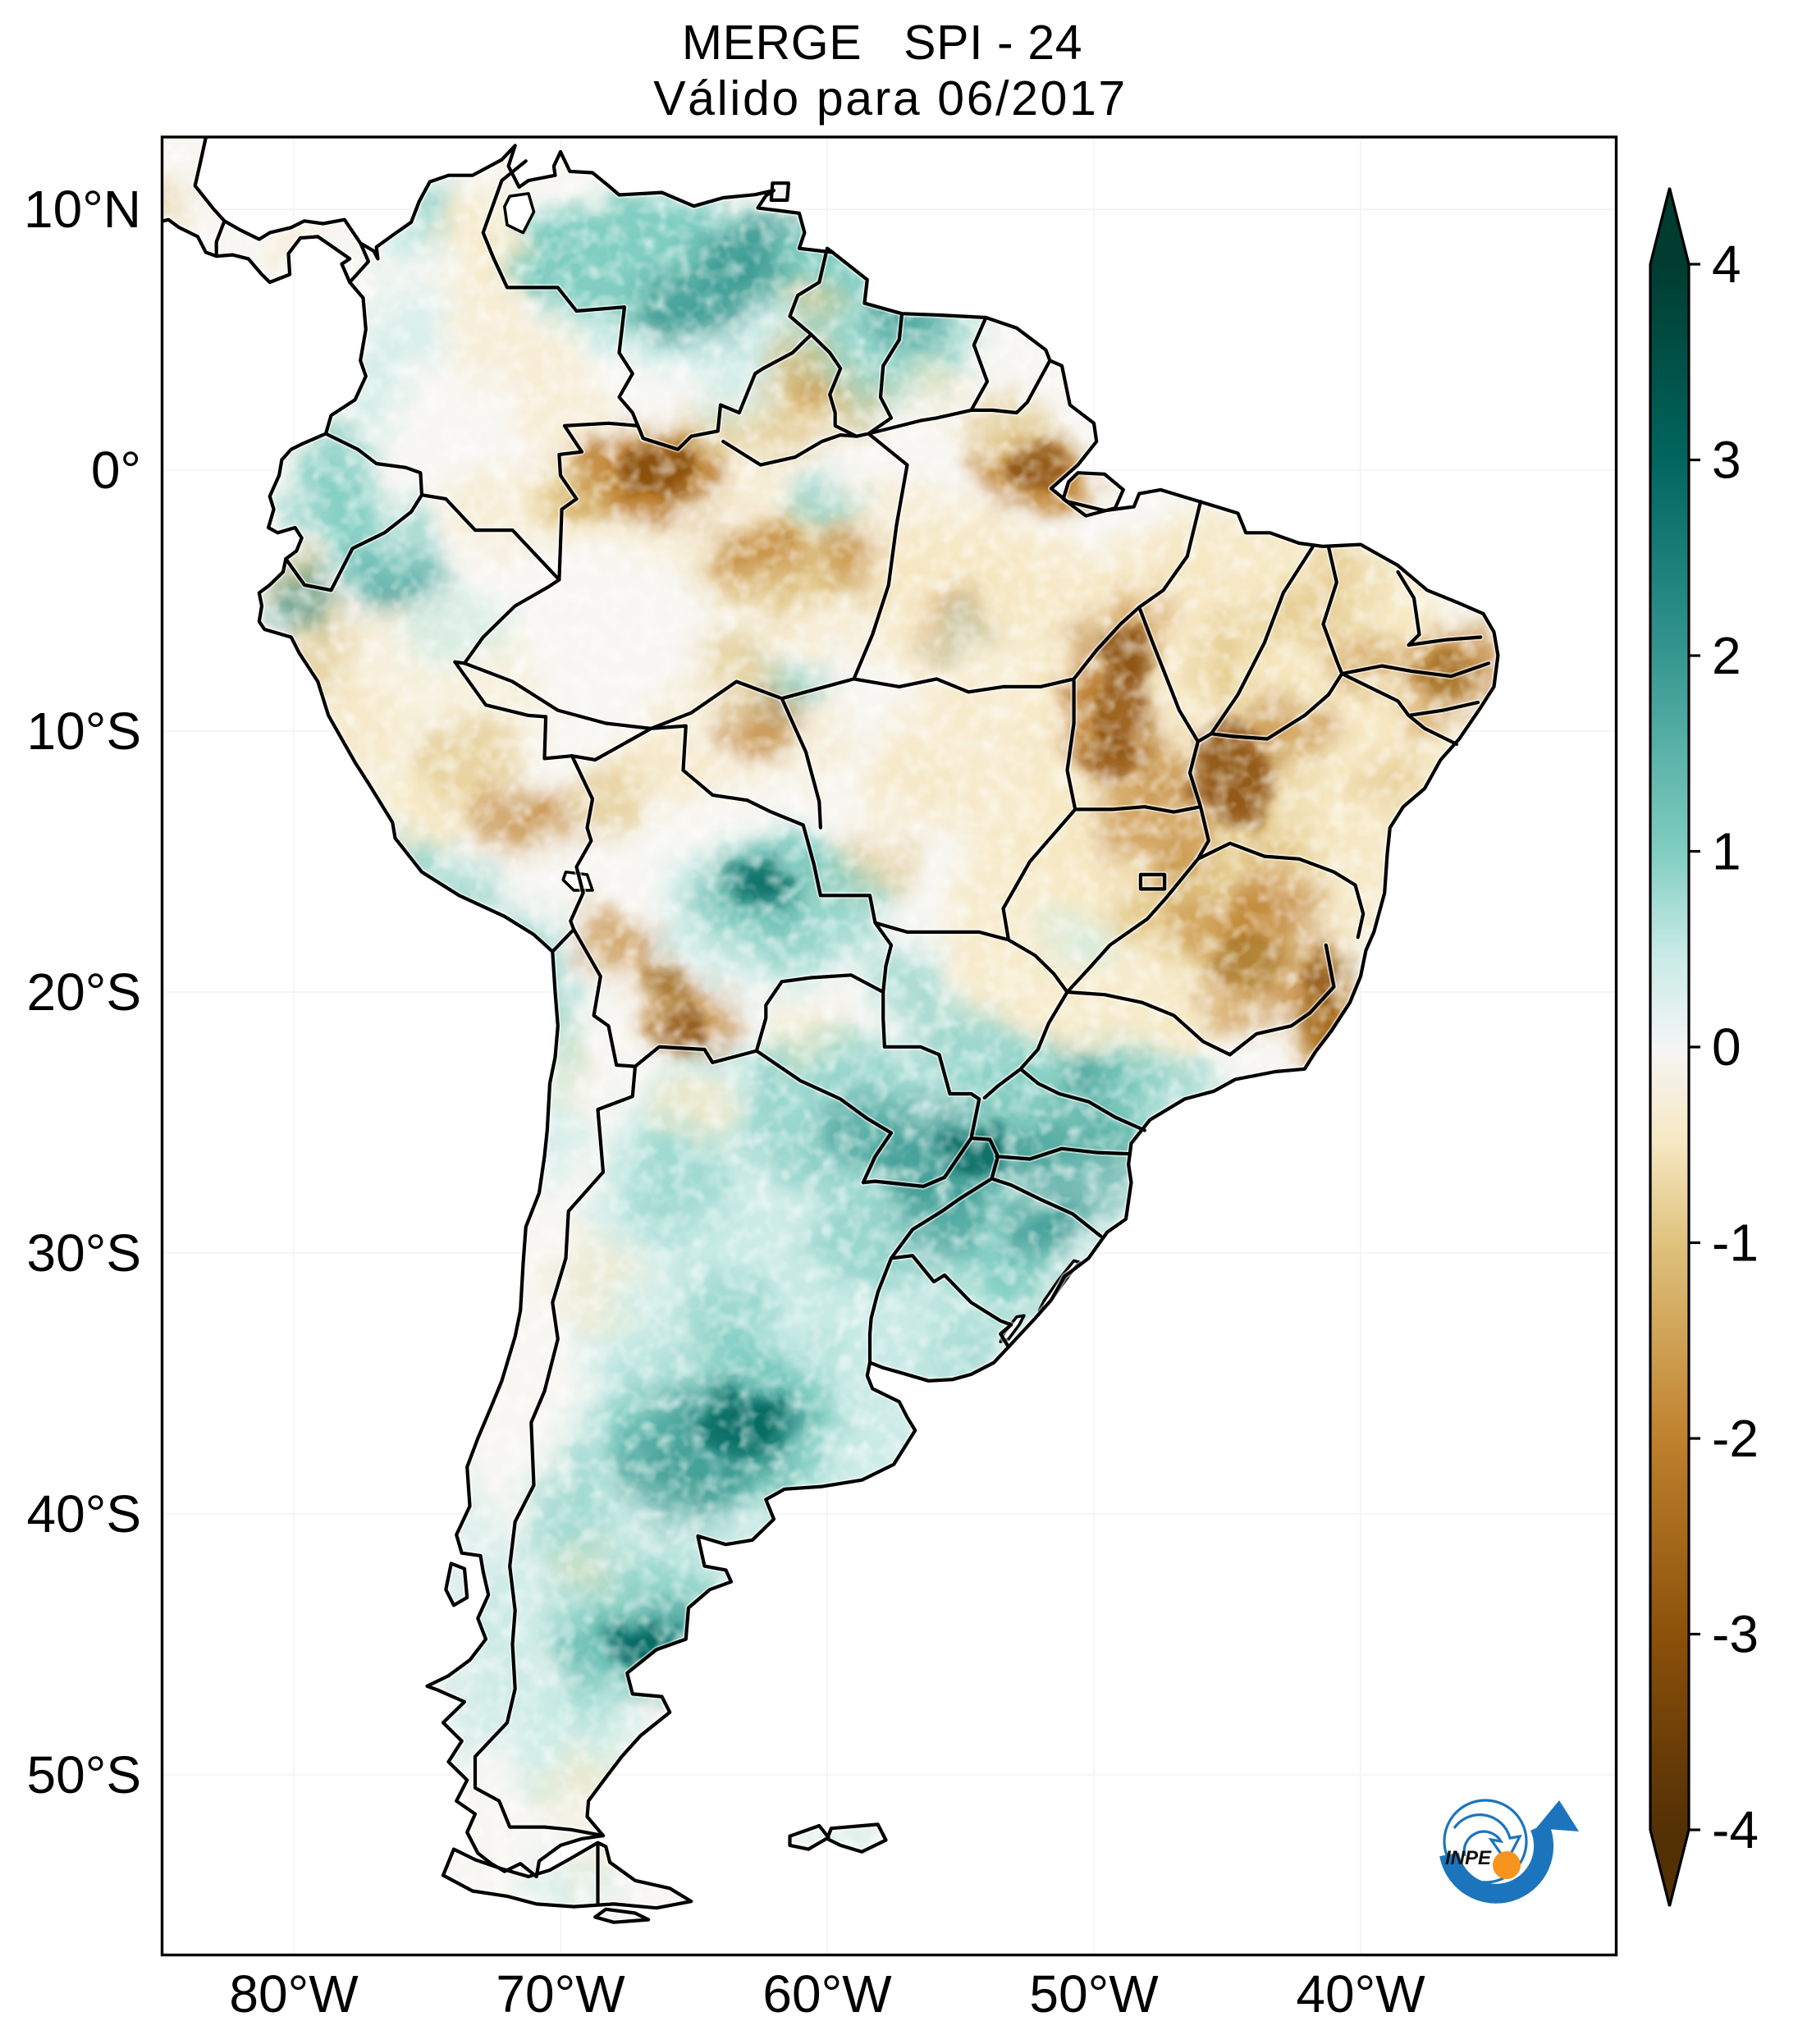 Image resolution: width=1798 pixels, height=2044 pixels. I want to click on svg-text: MERGE SPI - 24, so click(882, 43).